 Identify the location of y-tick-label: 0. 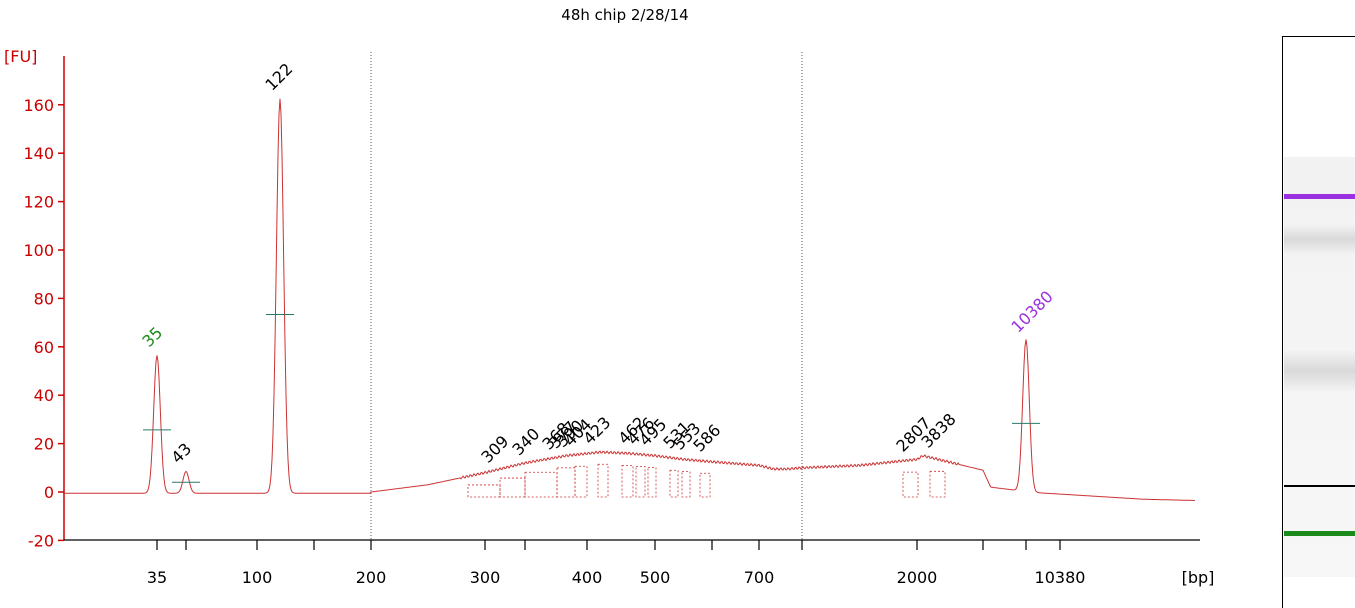
(49, 492).